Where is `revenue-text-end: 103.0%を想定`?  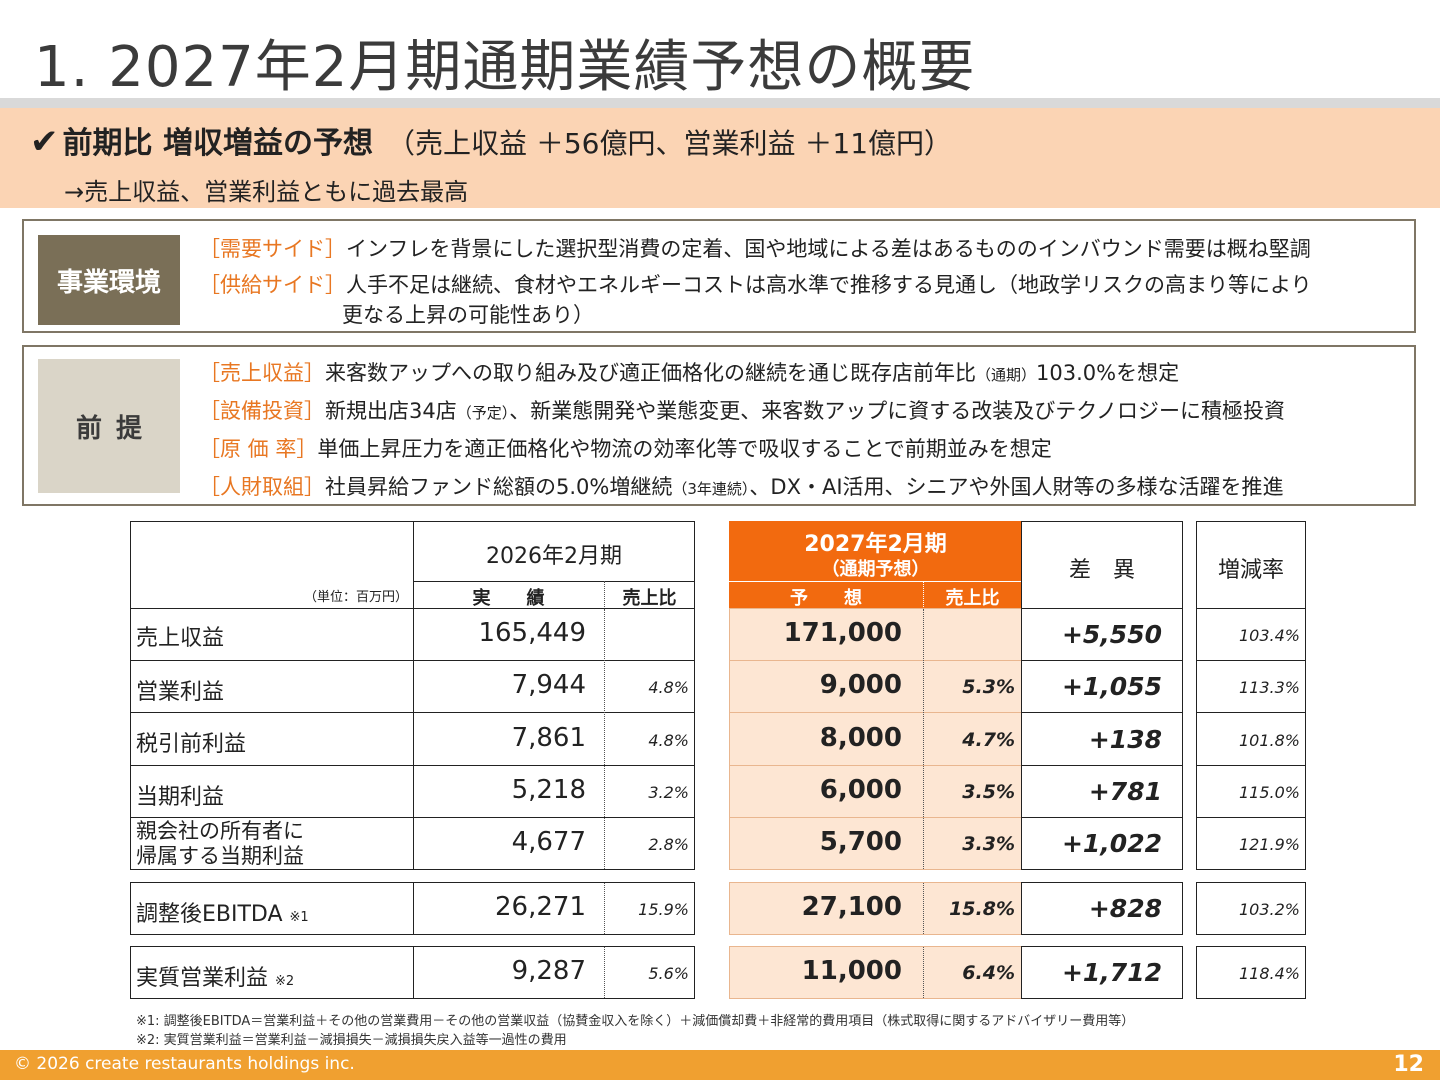 revenue-text-end: 103.0%を想定 is located at coordinates (1108, 373).